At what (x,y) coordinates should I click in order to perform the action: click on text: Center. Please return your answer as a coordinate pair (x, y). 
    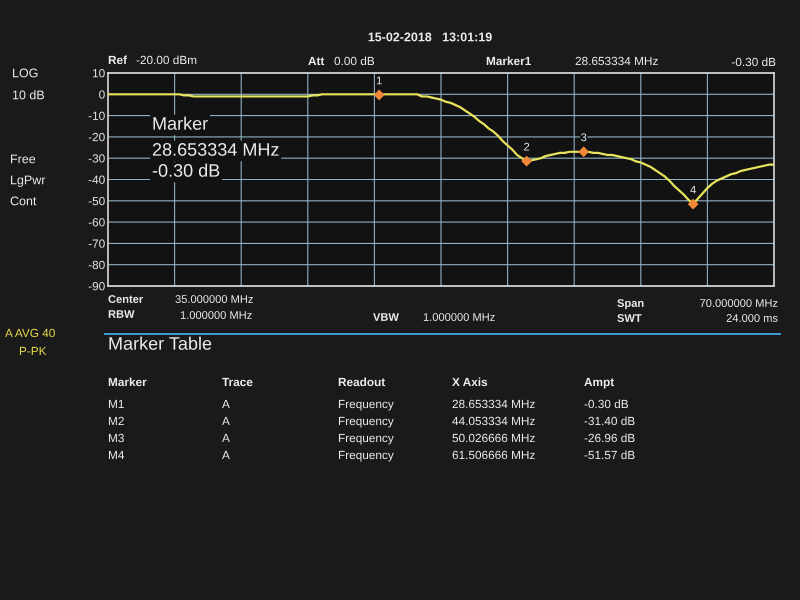
    Looking at the image, I should click on (126, 299).